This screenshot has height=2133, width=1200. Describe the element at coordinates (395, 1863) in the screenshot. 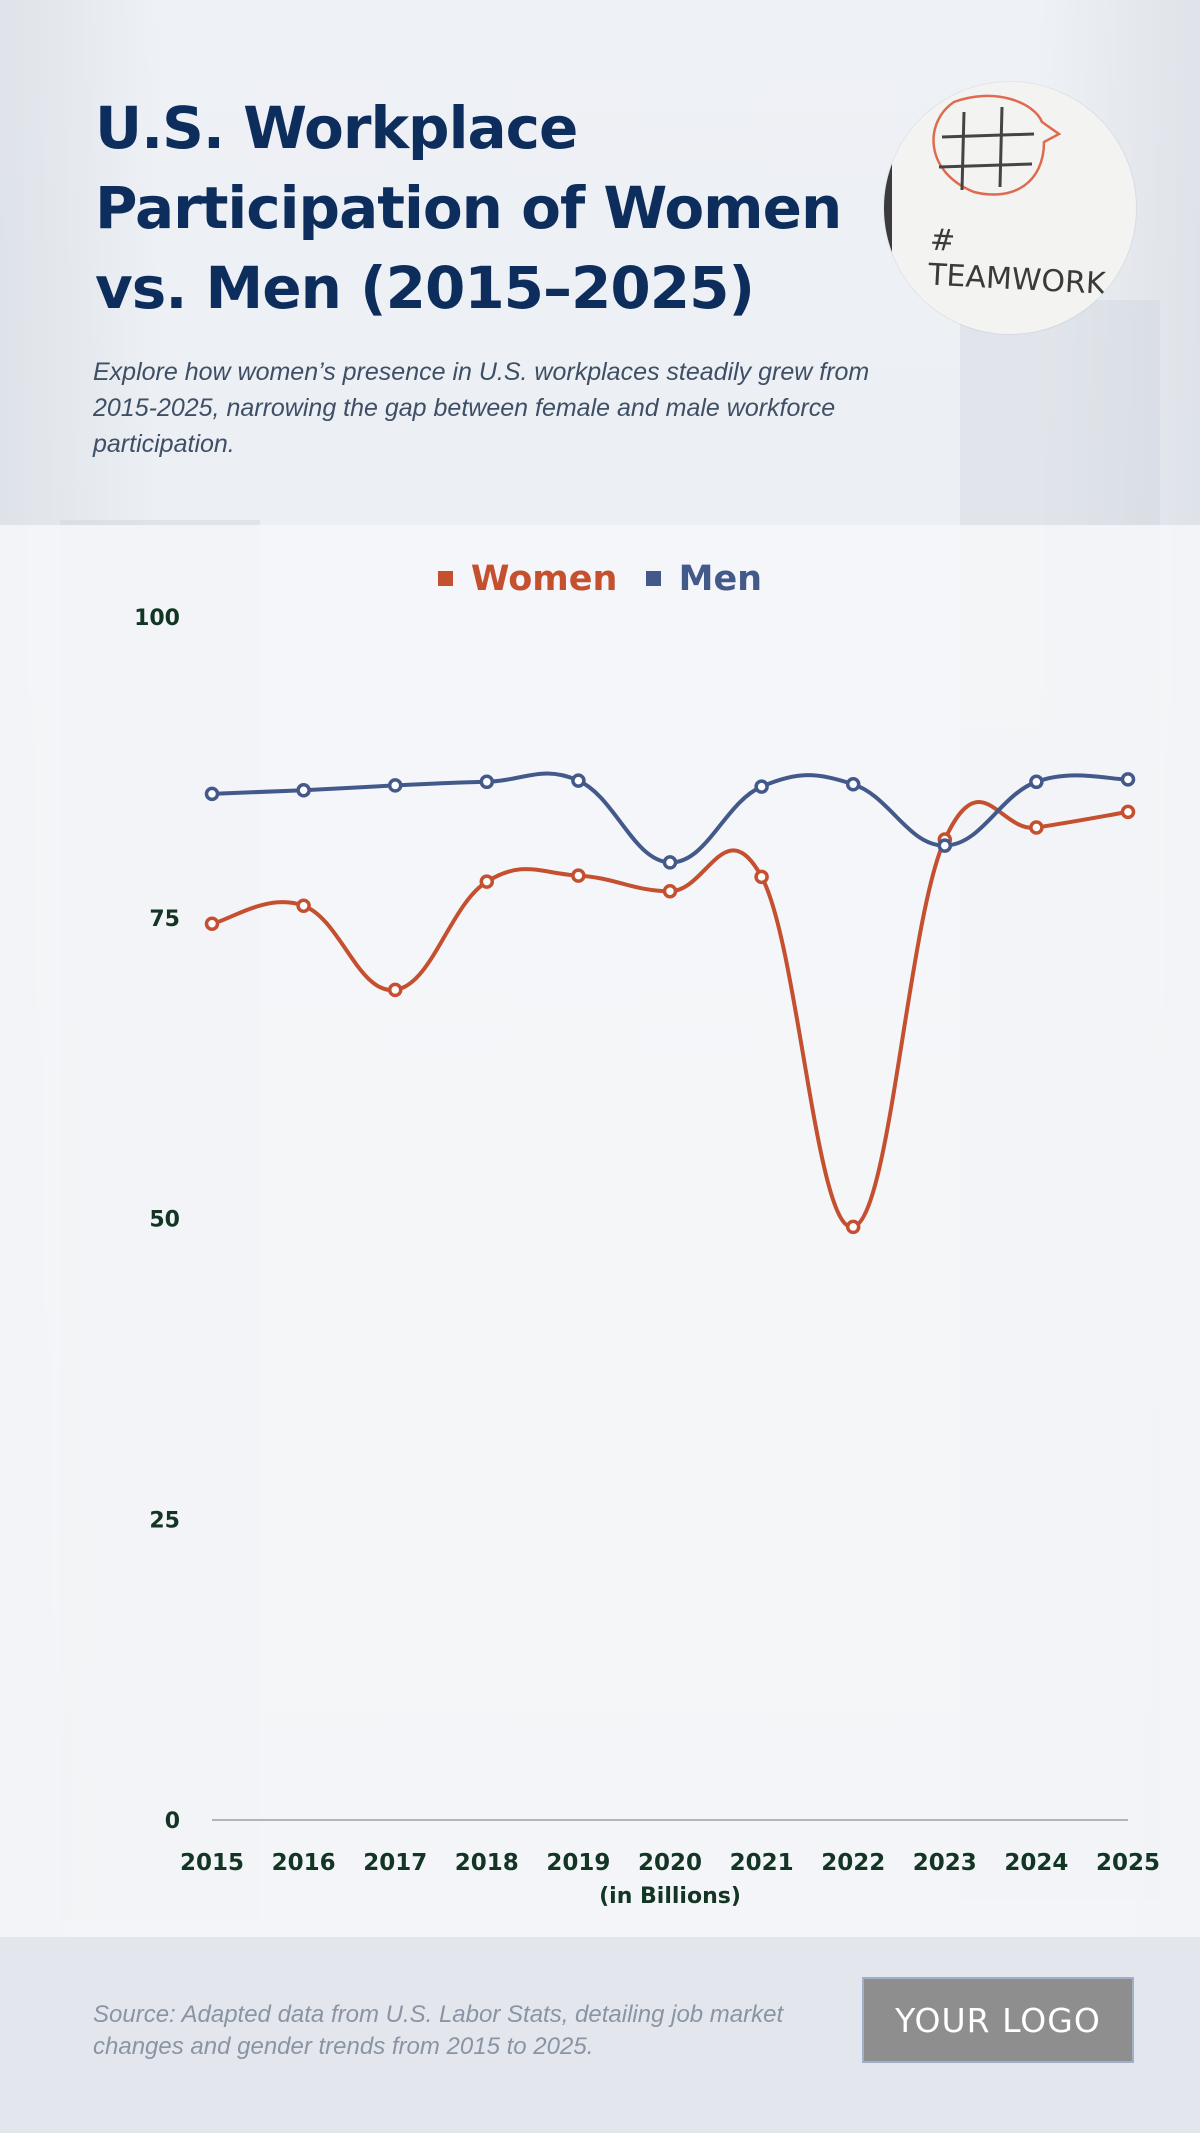

I see `x-tick-label-2017: 2017` at that location.